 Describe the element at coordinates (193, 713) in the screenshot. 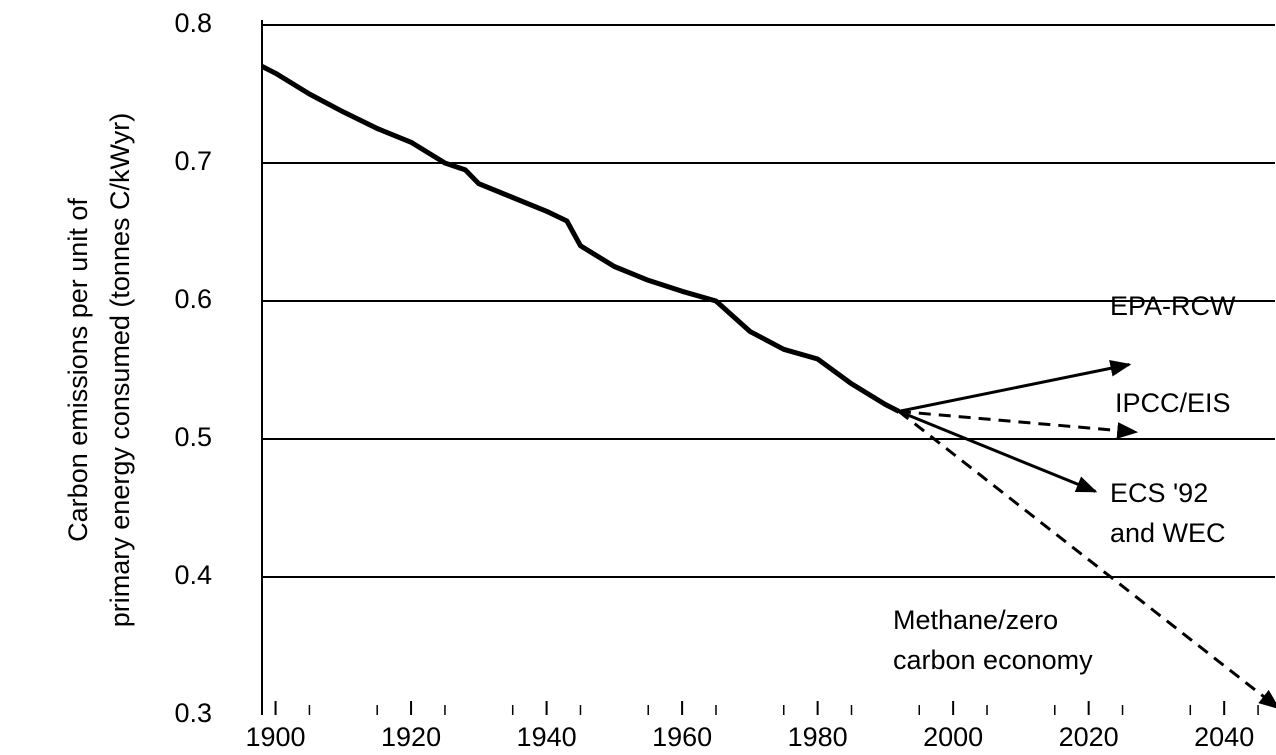

I see `y-tick-label: 0.3` at that location.